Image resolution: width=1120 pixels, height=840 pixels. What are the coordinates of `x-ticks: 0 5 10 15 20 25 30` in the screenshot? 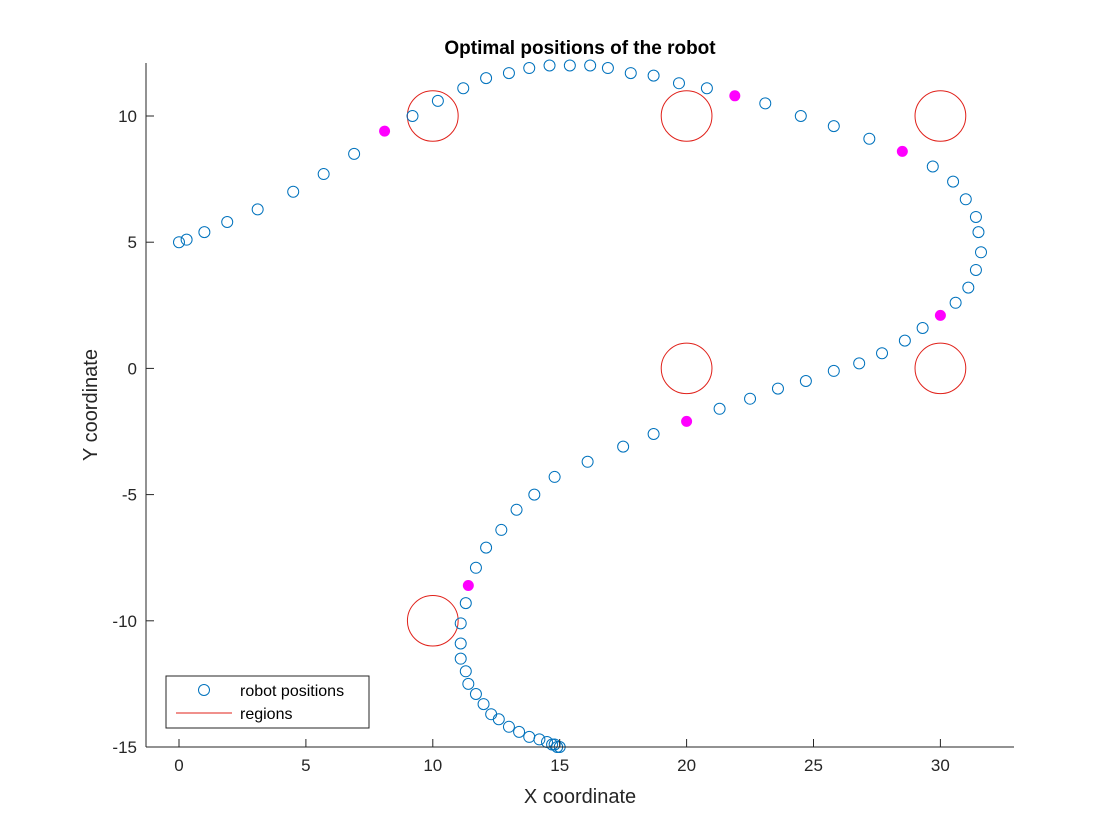 It's located at (562, 757).